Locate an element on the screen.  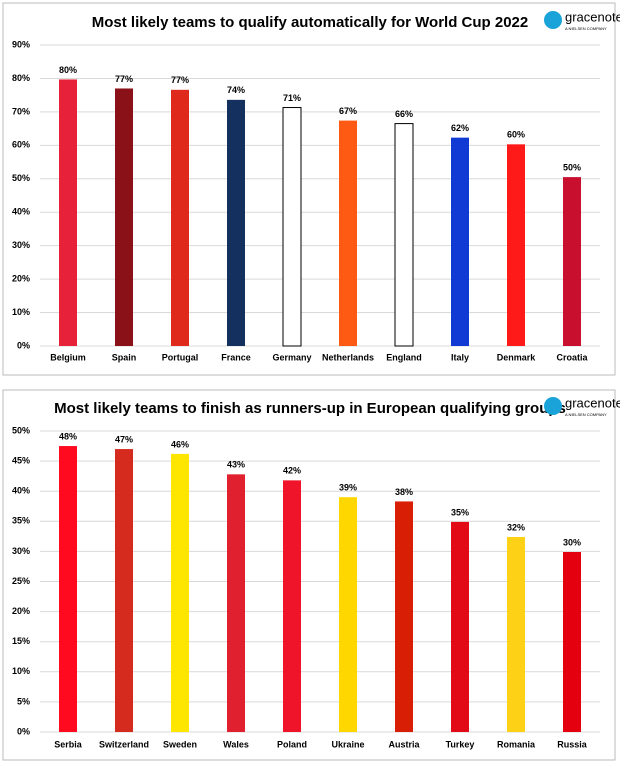
x-tick-label: Serbia is located at coordinates (68, 744).